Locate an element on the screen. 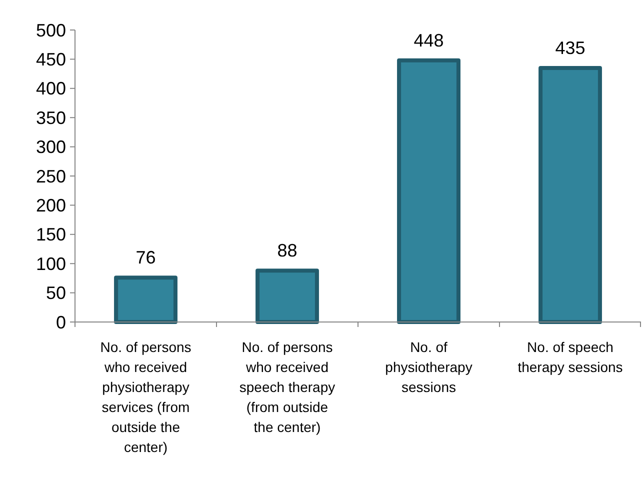  y-tick-label: 300 is located at coordinates (51, 147).